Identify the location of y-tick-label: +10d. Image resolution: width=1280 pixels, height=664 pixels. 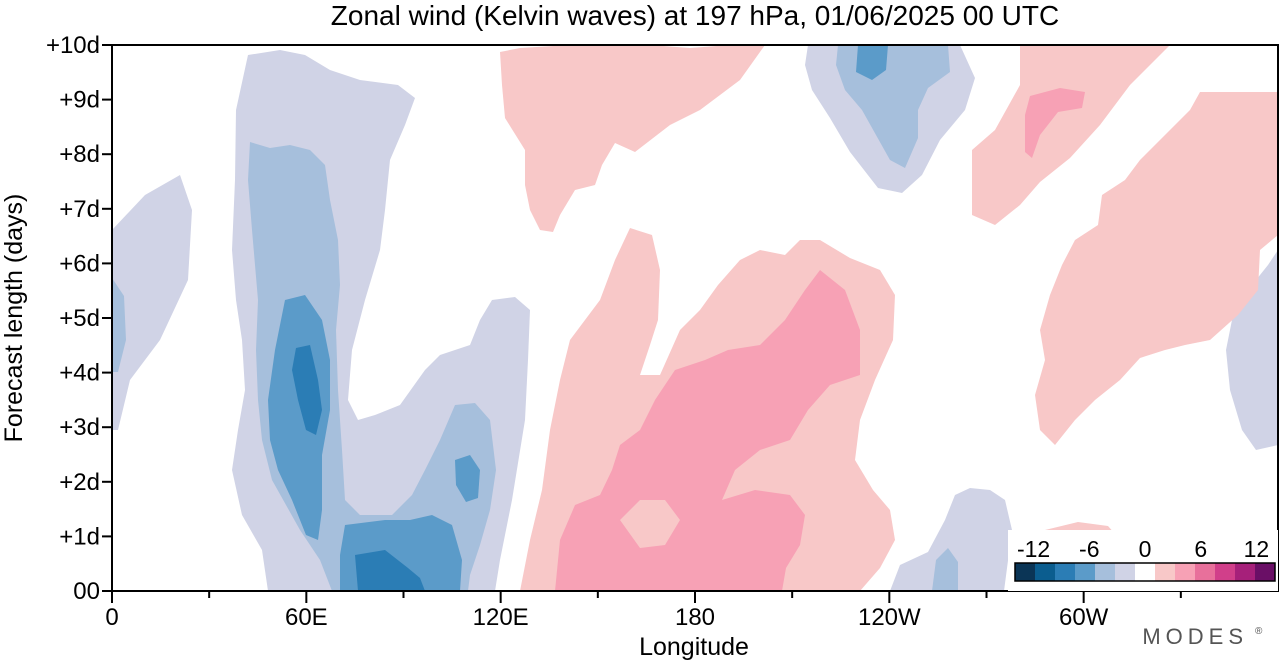
(73, 45).